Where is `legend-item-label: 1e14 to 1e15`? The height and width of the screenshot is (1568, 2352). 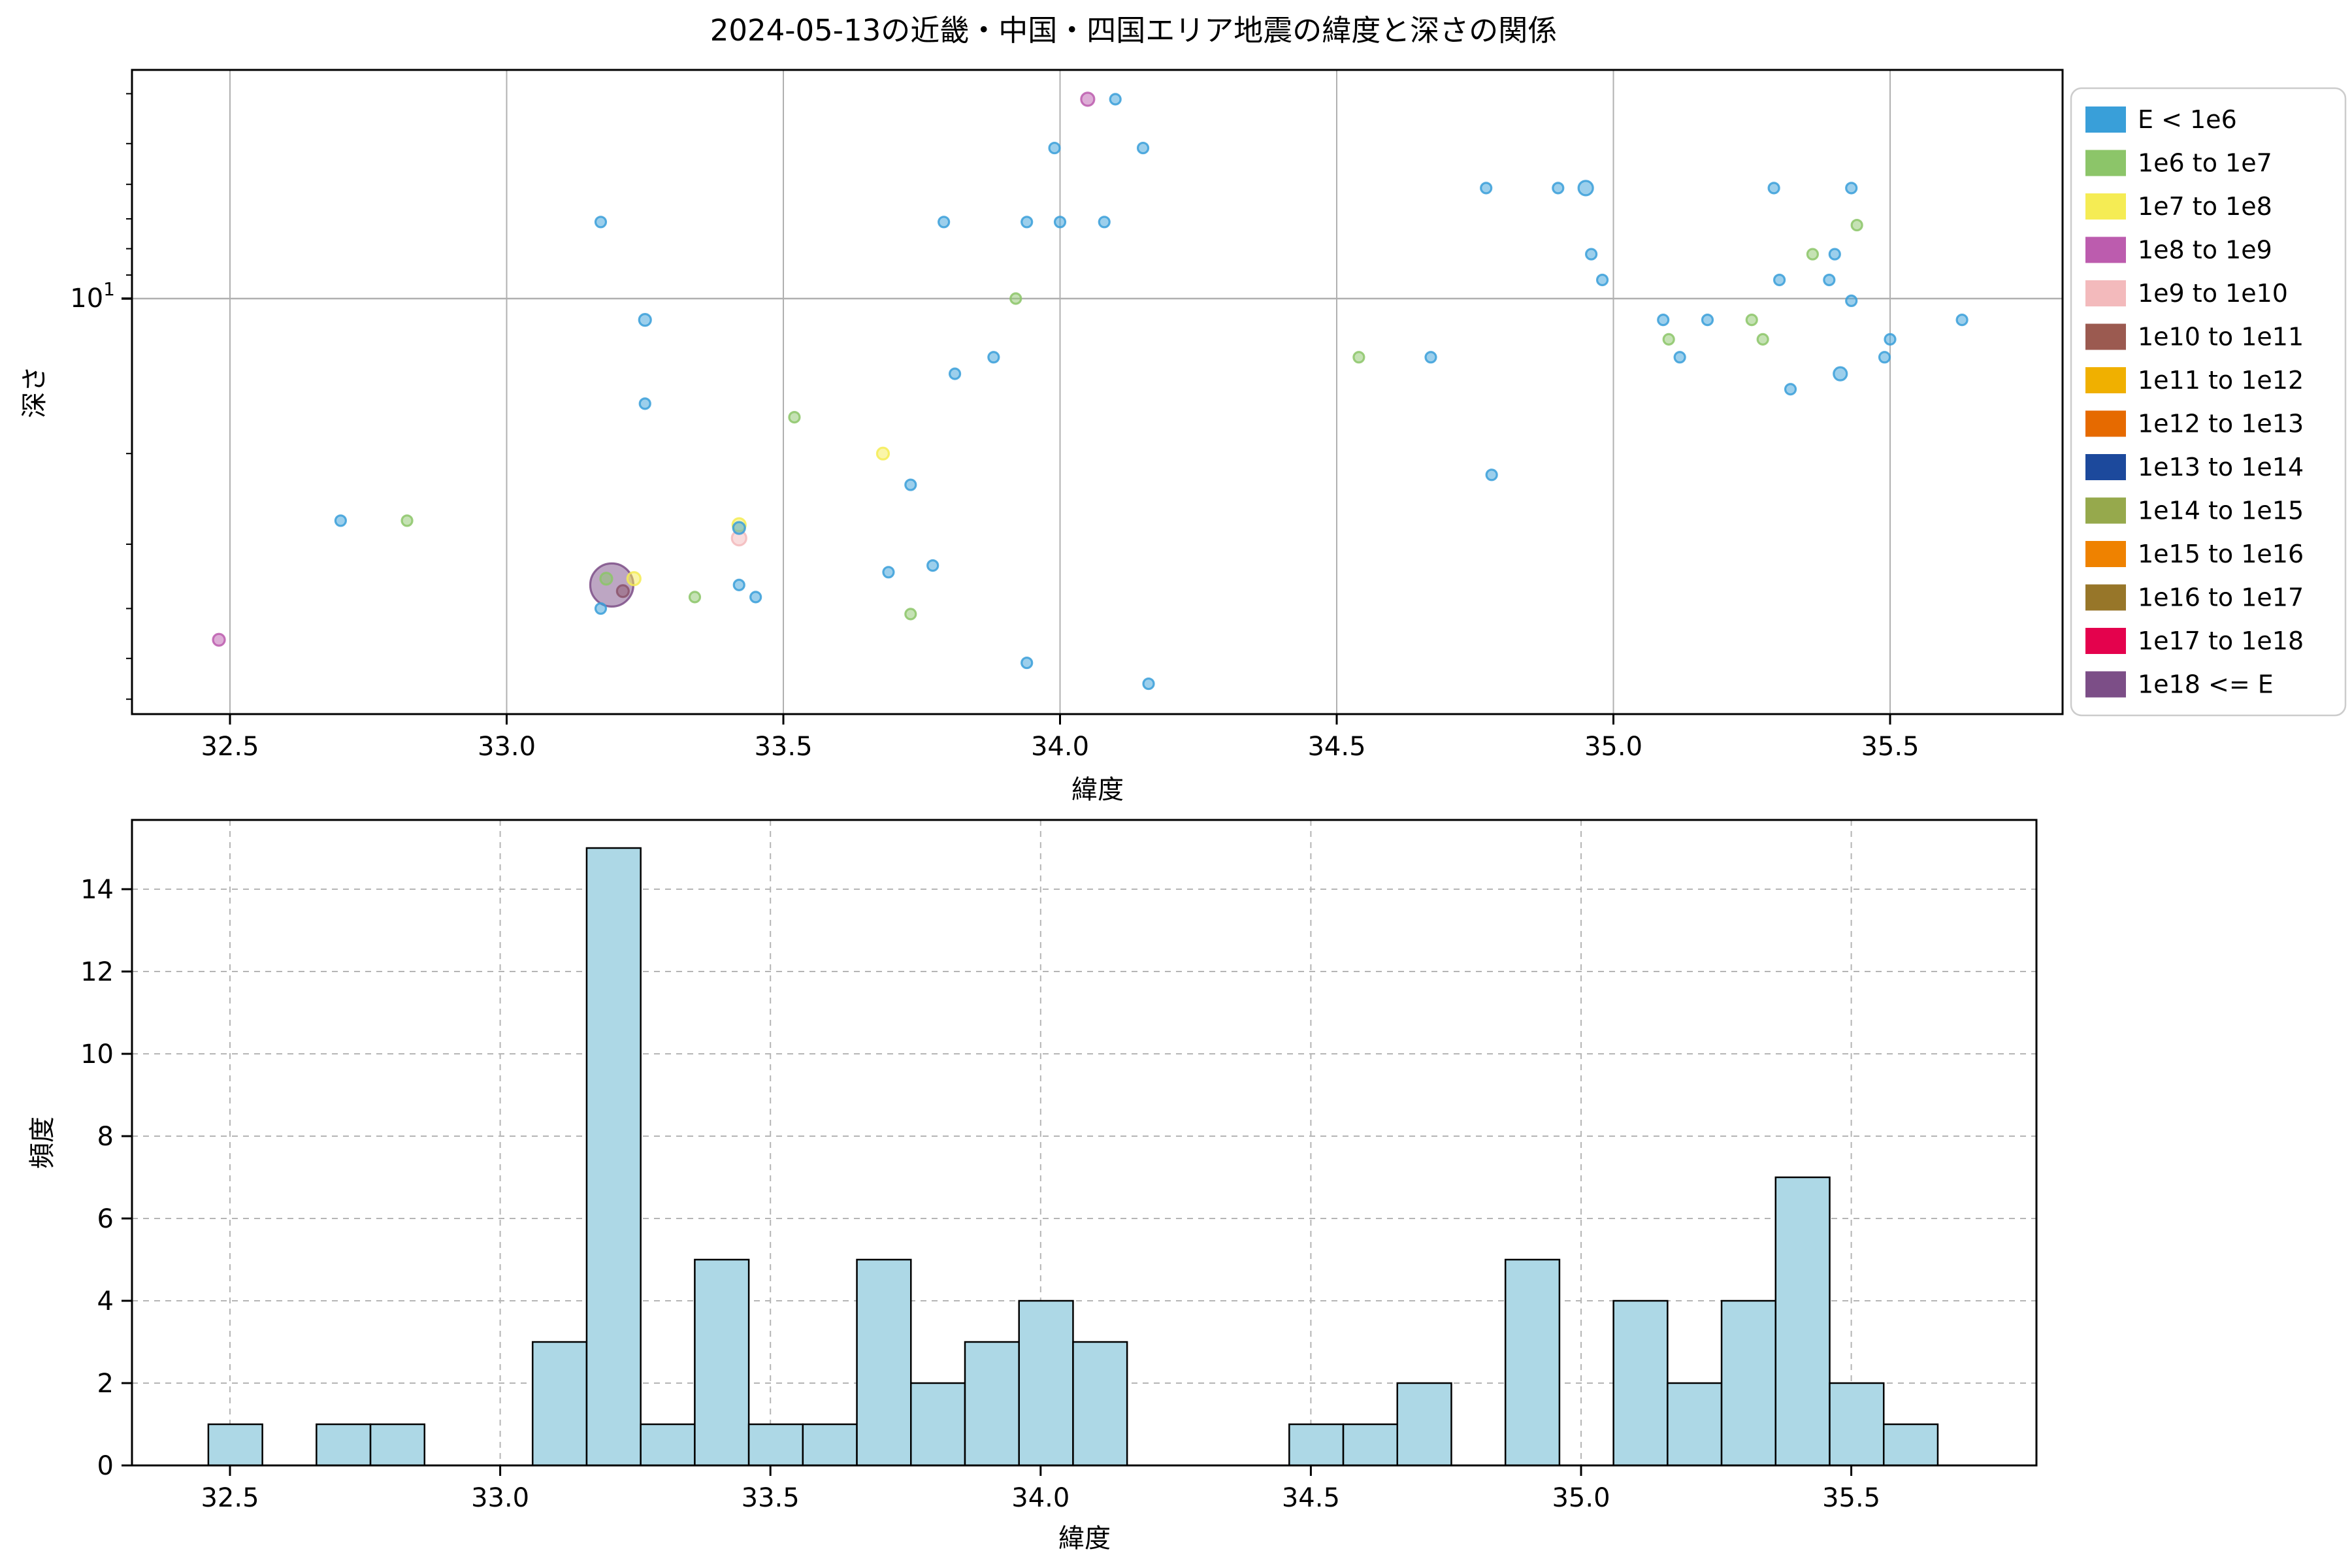
legend-item-label: 1e14 to 1e15 is located at coordinates (2221, 511).